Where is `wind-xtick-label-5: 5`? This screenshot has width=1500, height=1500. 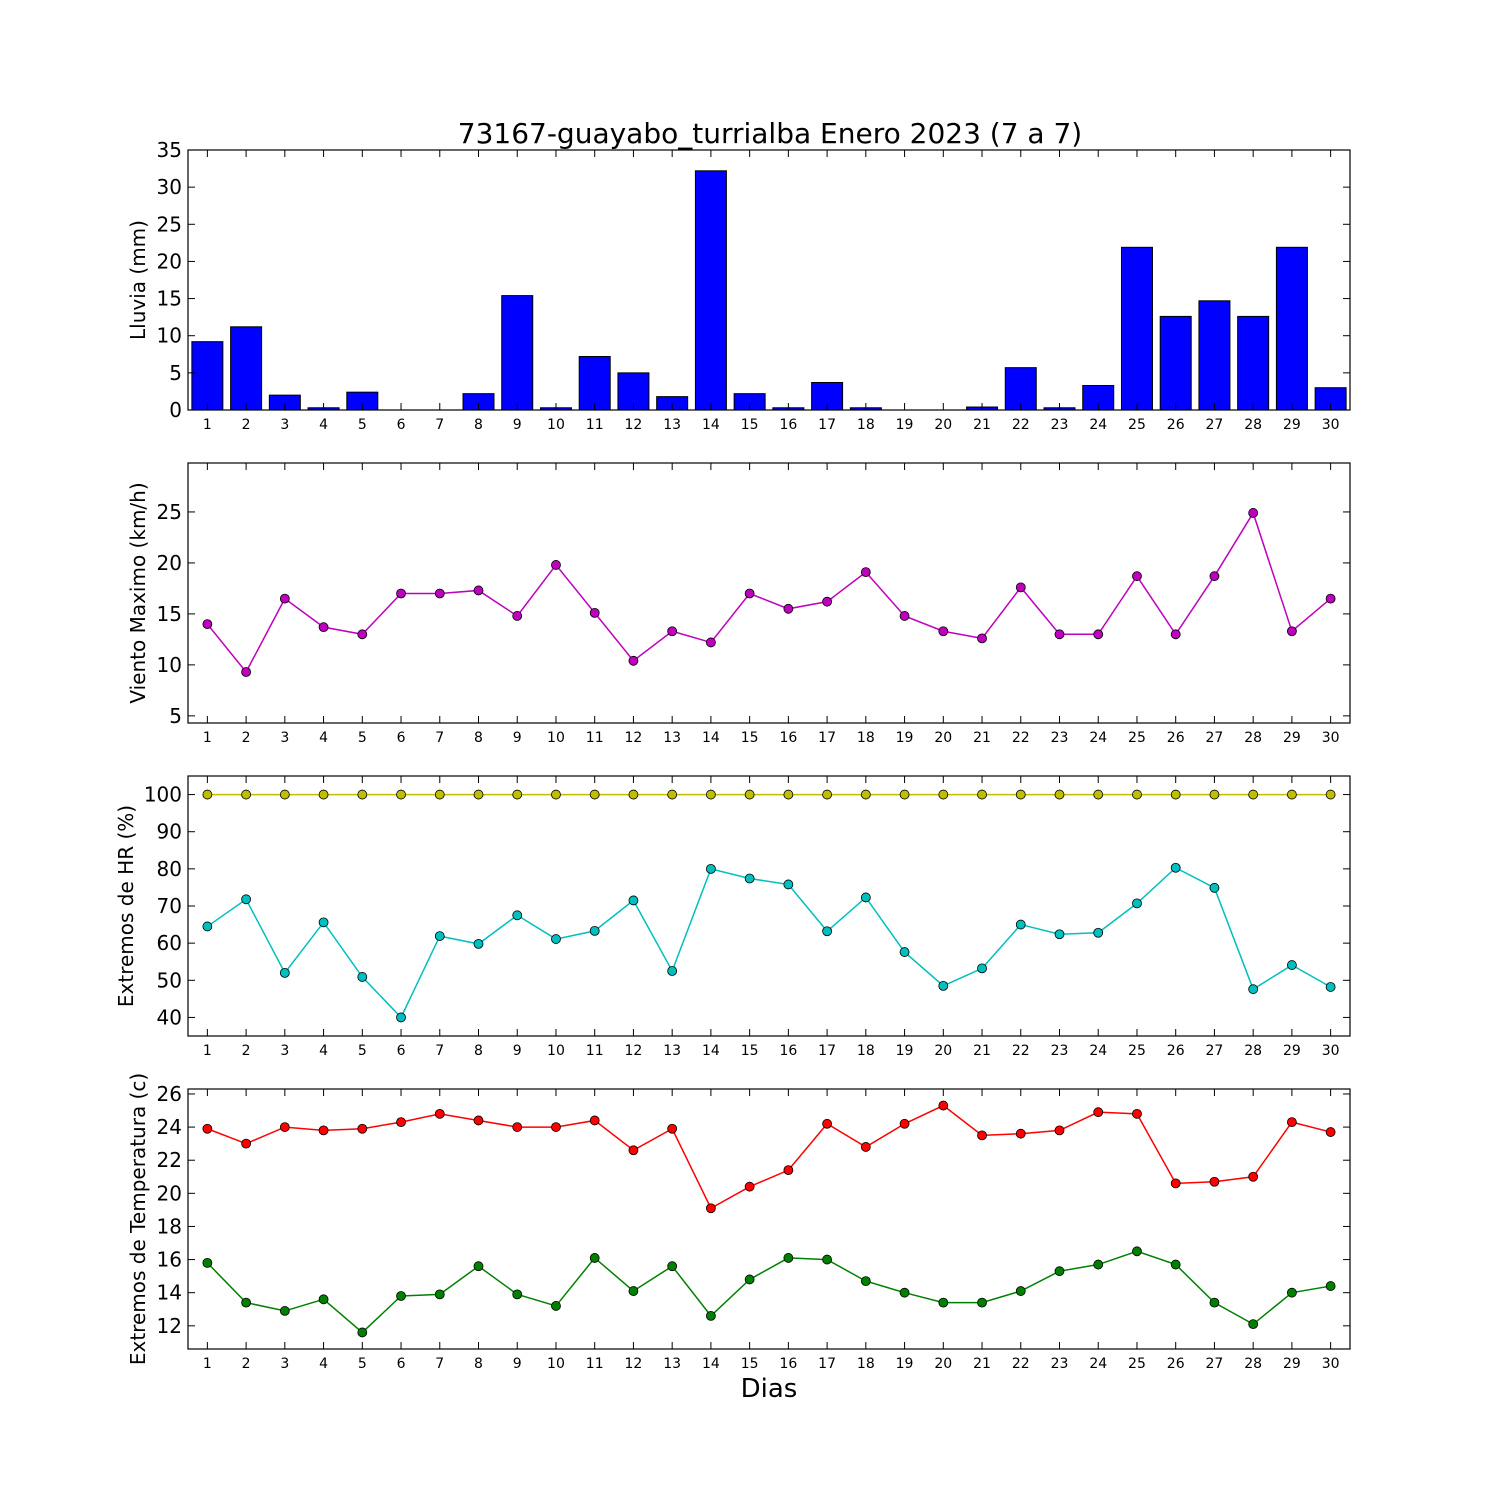
wind-xtick-label-5: 5 is located at coordinates (362, 738).